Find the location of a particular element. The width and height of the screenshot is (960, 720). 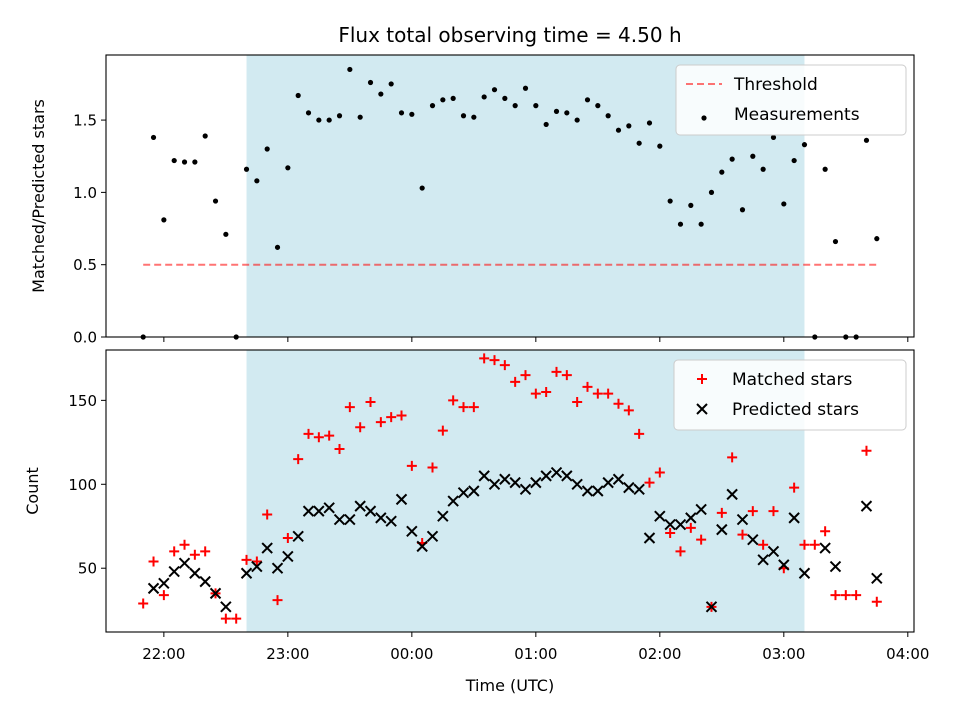

x-tick-label: 22:00 is located at coordinates (163, 654).